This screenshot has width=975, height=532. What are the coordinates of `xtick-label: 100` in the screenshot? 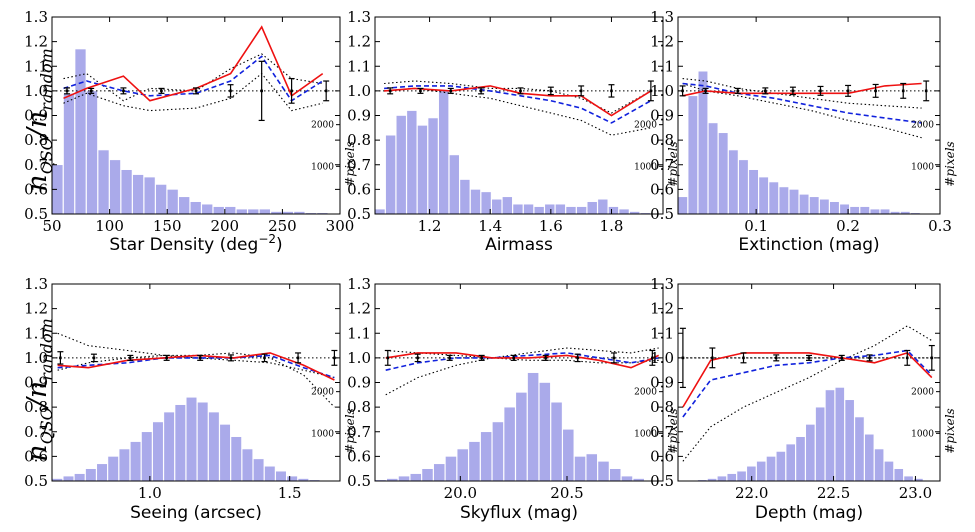 It's located at (109, 226).